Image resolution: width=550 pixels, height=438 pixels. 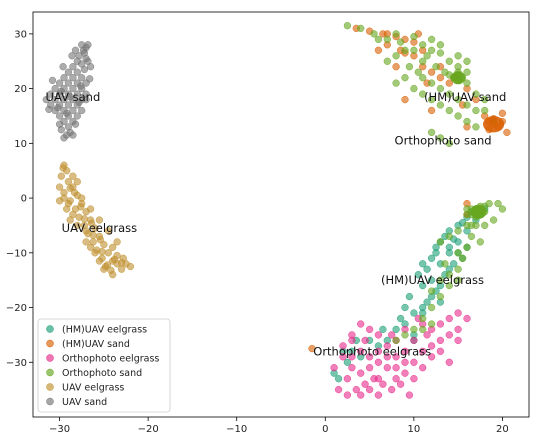 I want to click on y-tick-label: −30, so click(x=16, y=363).